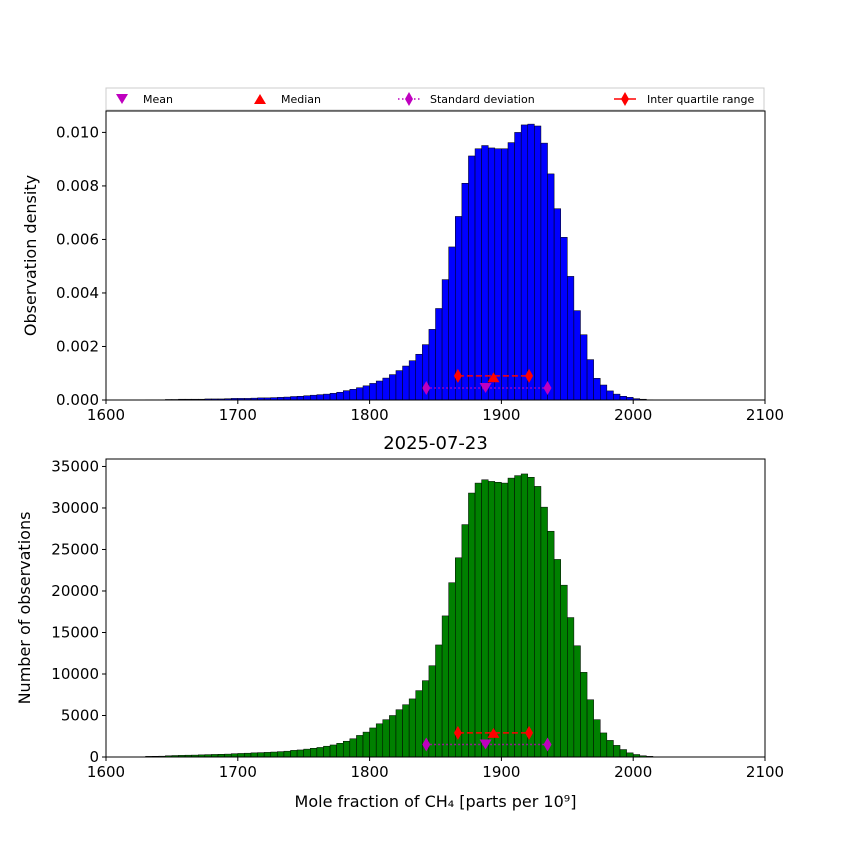  Describe the element at coordinates (466, 99) in the screenshot. I see `legend-item-std: Standard deviation` at that location.